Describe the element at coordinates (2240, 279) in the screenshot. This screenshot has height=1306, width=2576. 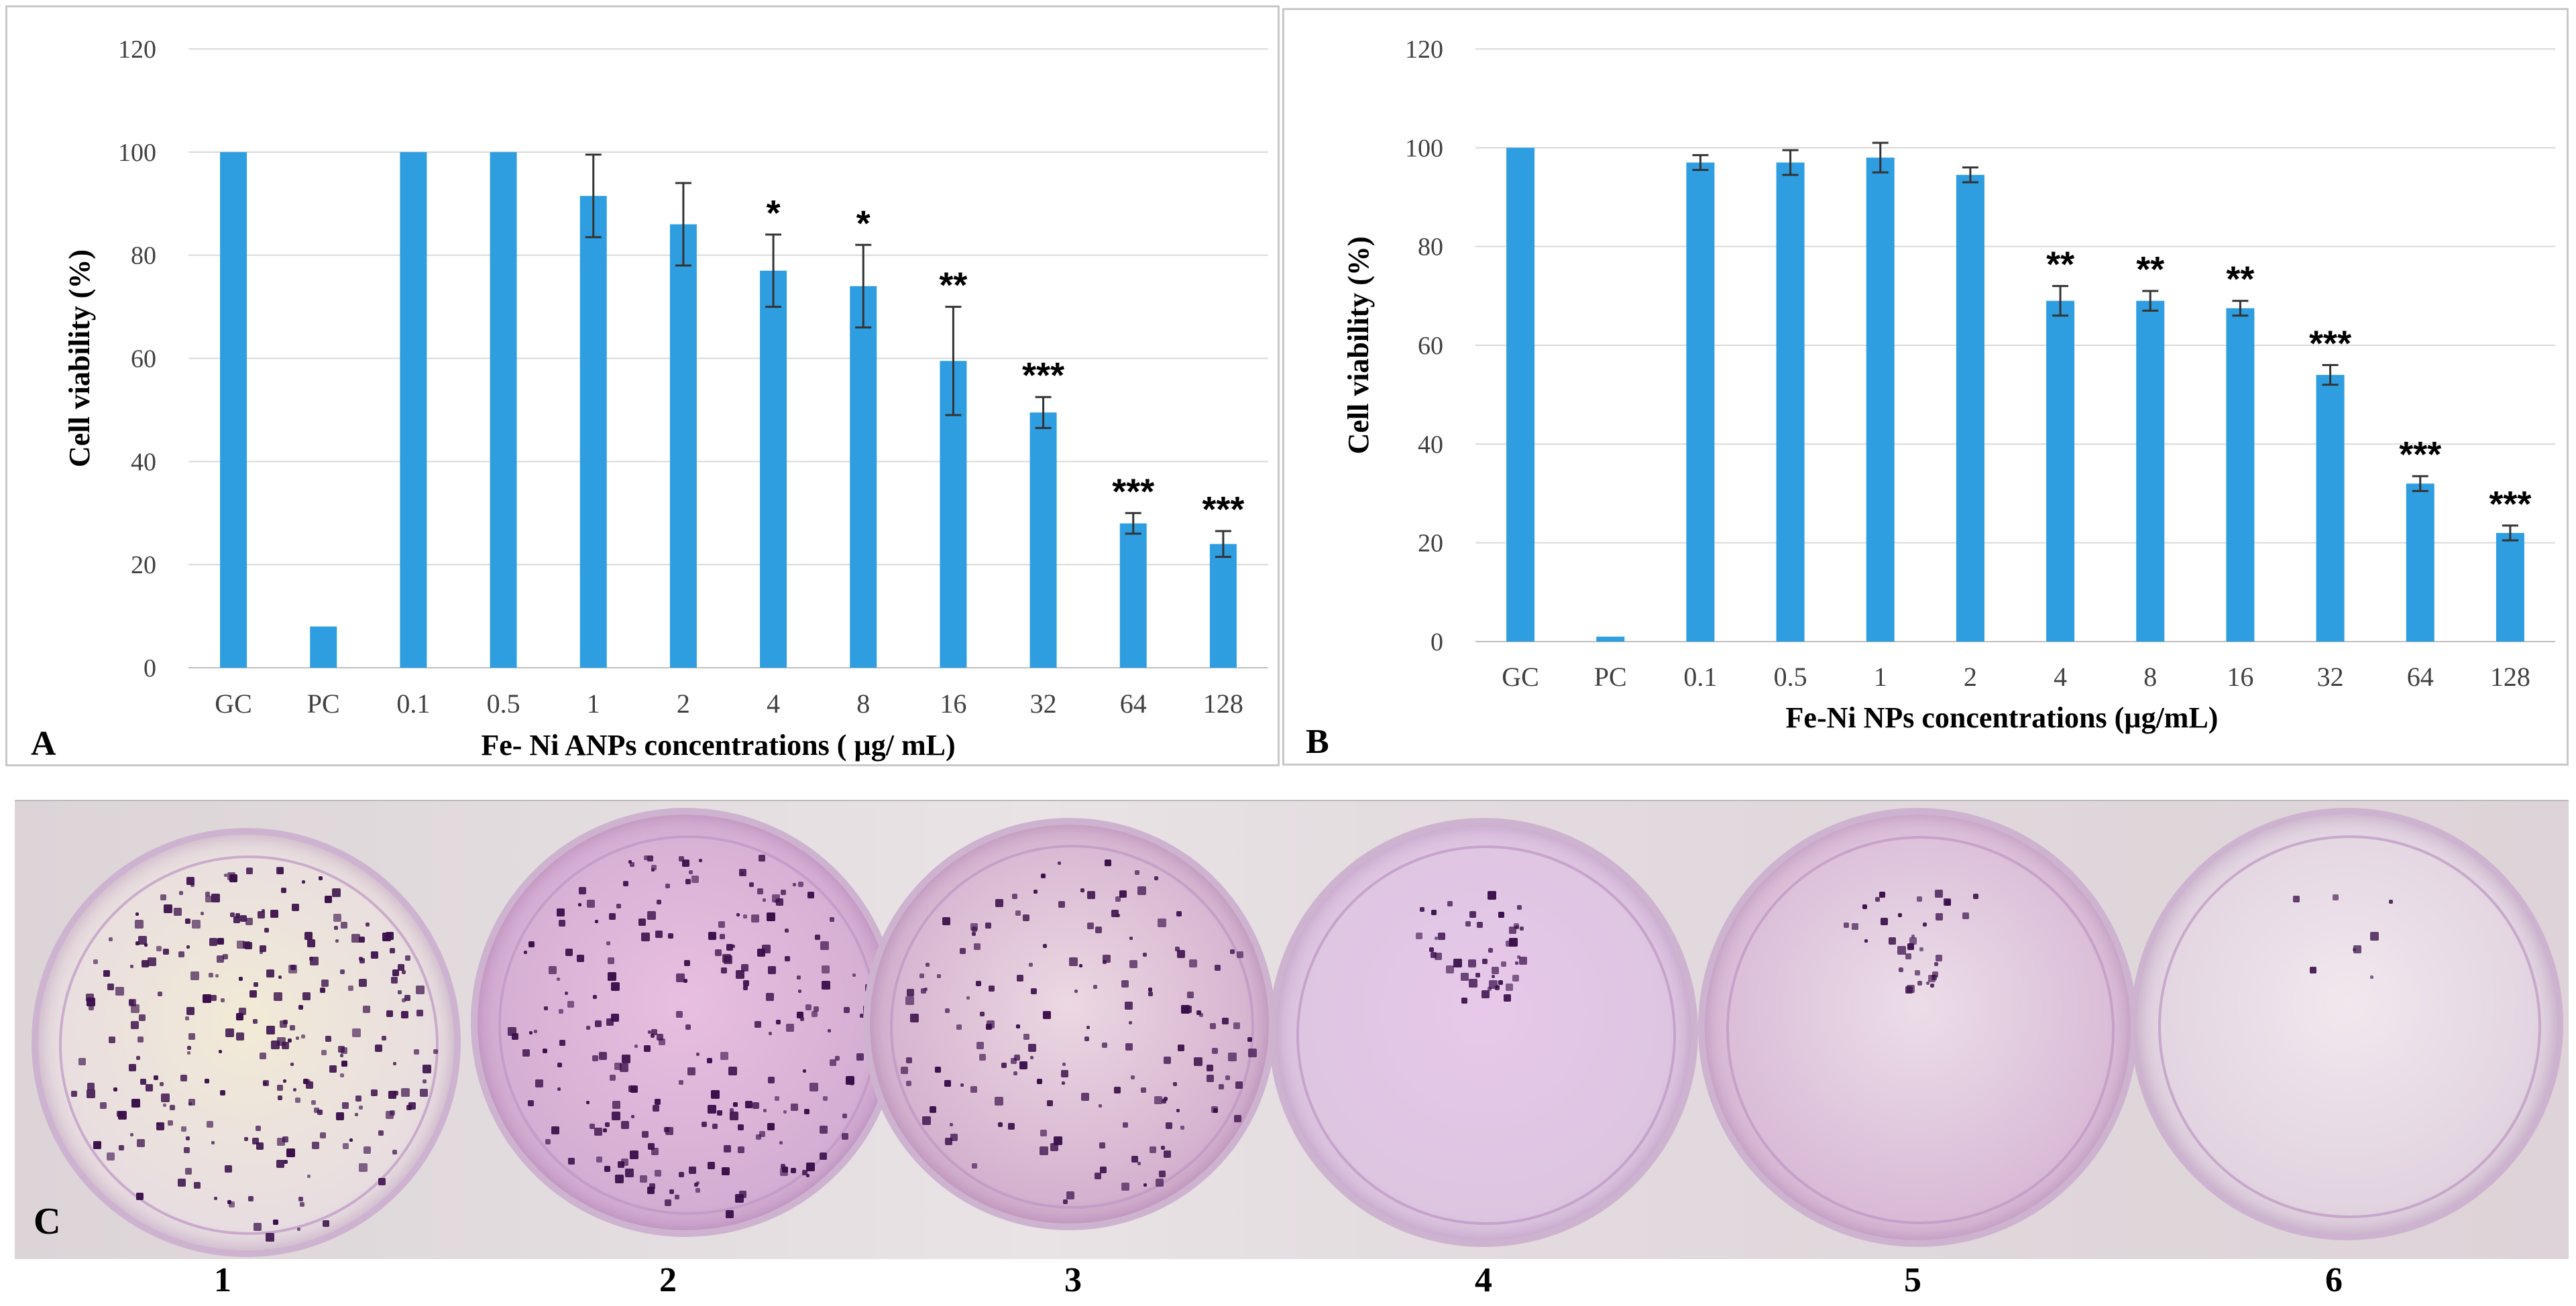
I see `significance-mark-b-8: **` at that location.